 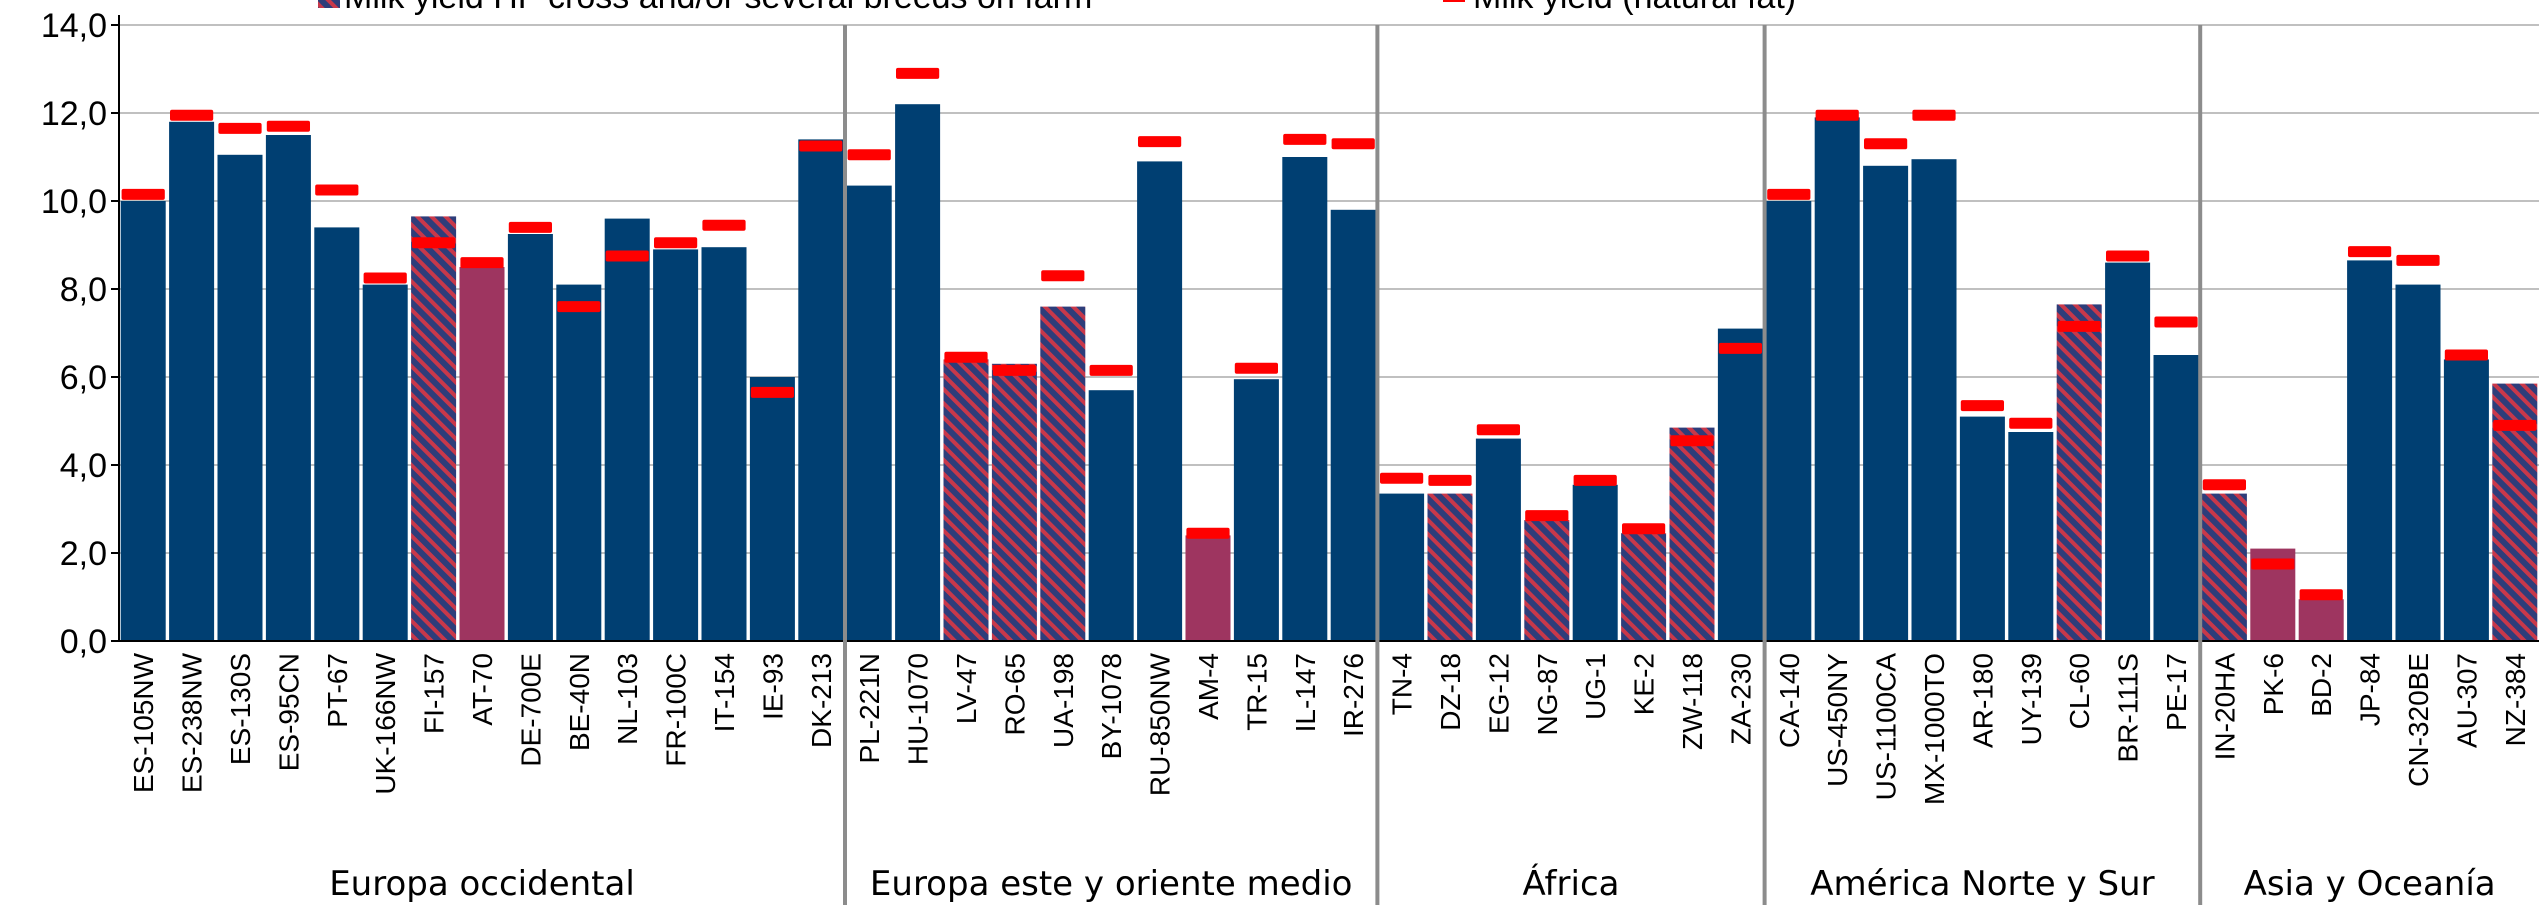 What do you see at coordinates (191, 115) in the screenshot?
I see `marker-es-238nw` at bounding box center [191, 115].